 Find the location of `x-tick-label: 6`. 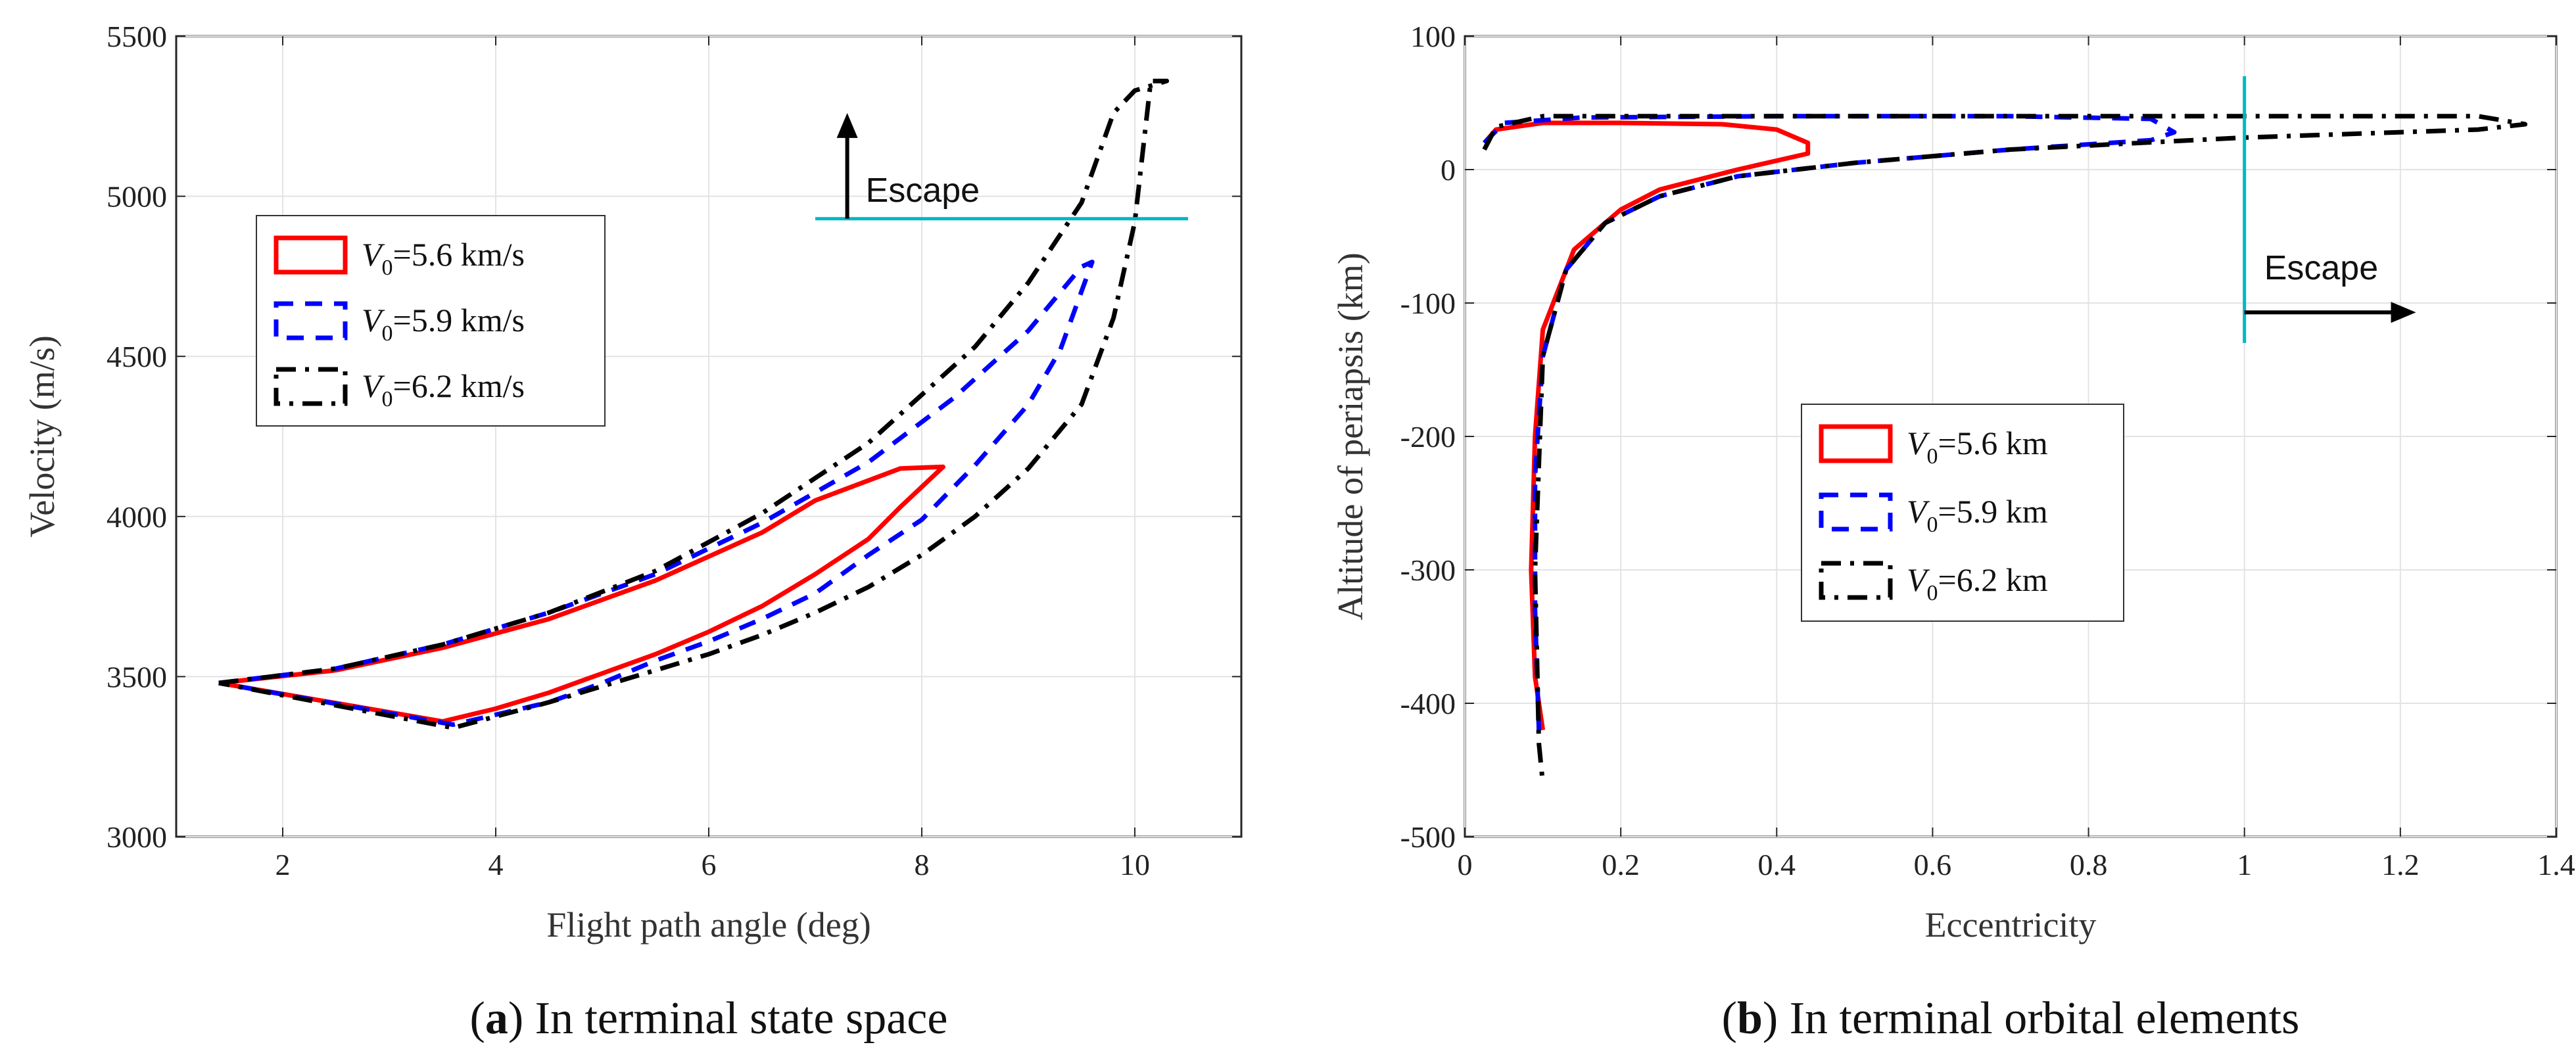

x-tick-label: 6 is located at coordinates (709, 864).